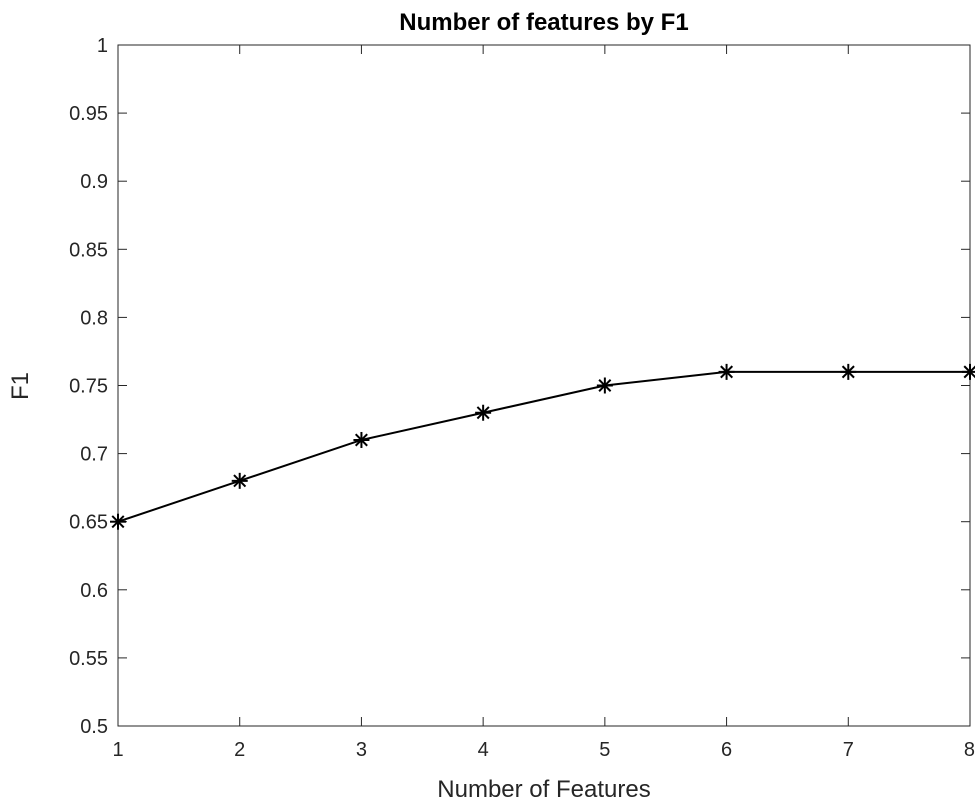 The width and height of the screenshot is (975, 805). What do you see at coordinates (483, 750) in the screenshot?
I see `x-tick-label: 4` at bounding box center [483, 750].